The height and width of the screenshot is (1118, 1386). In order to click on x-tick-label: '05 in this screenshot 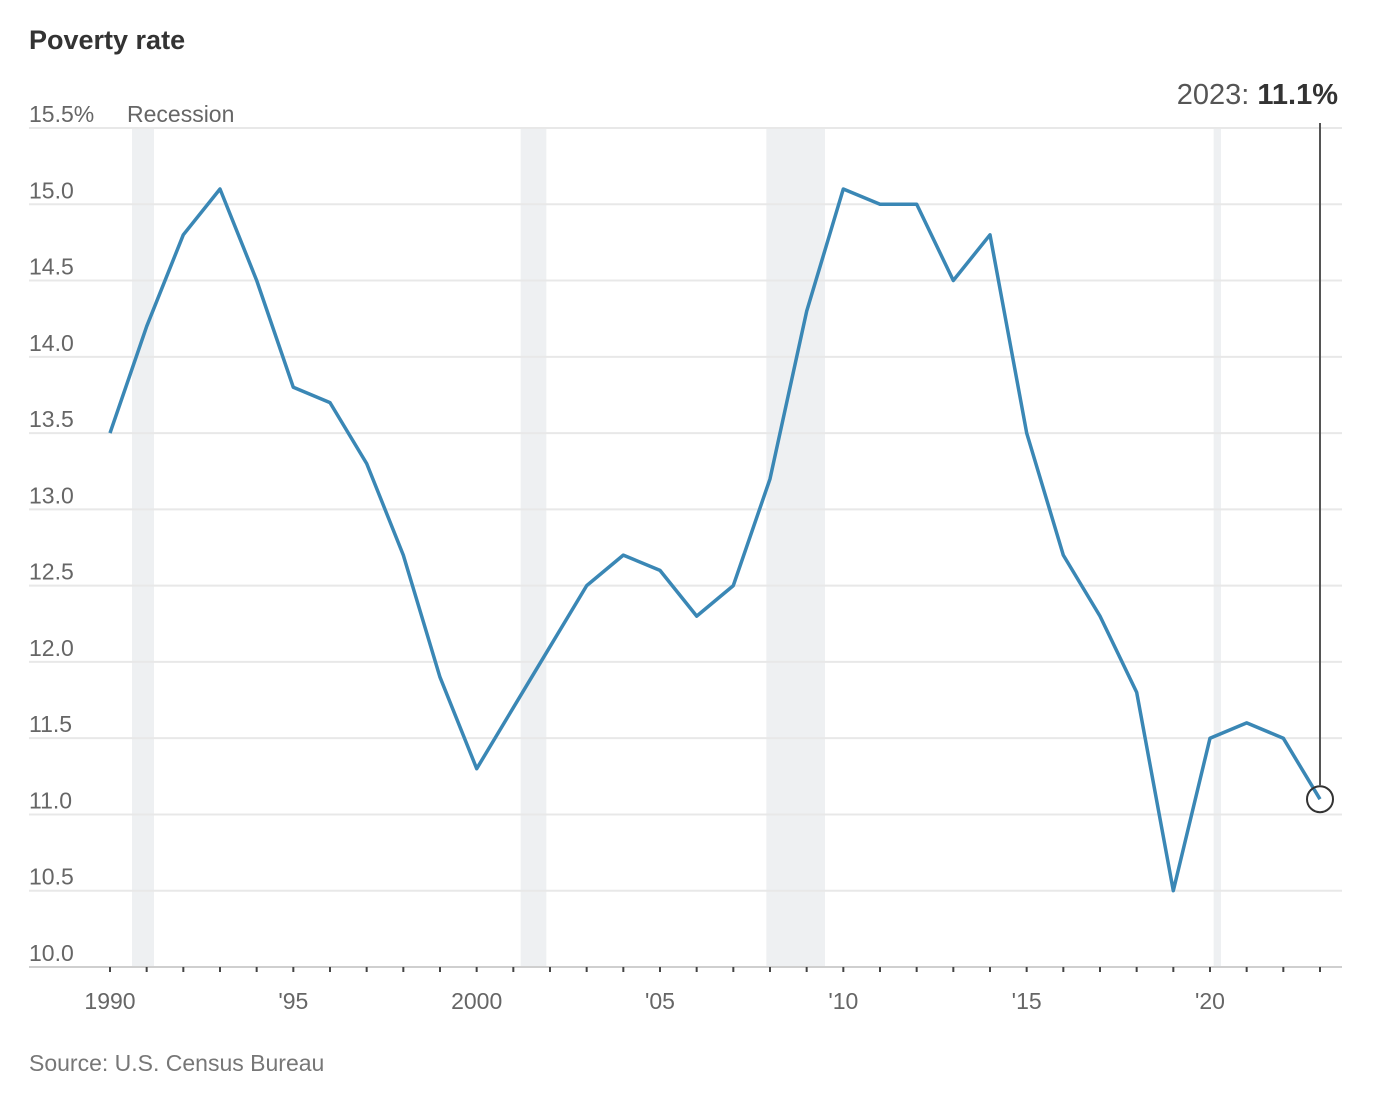, I will do `click(660, 1001)`.